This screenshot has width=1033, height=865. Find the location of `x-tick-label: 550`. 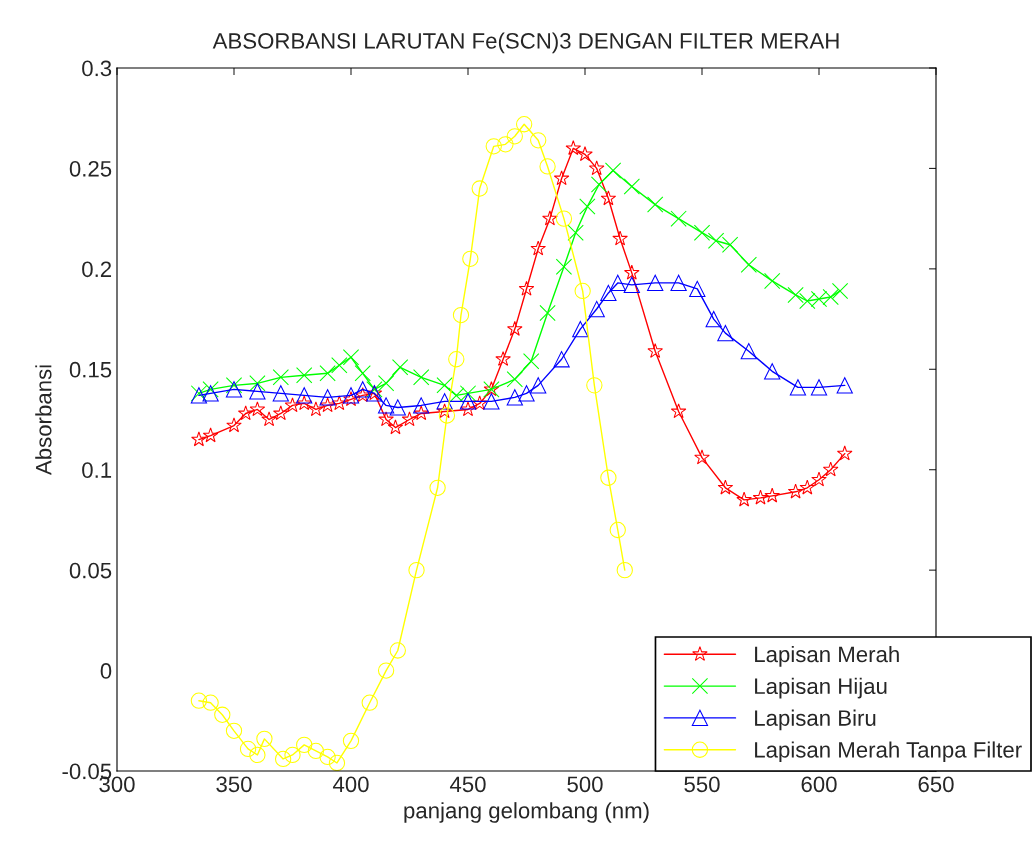

x-tick-label: 550 is located at coordinates (702, 784).